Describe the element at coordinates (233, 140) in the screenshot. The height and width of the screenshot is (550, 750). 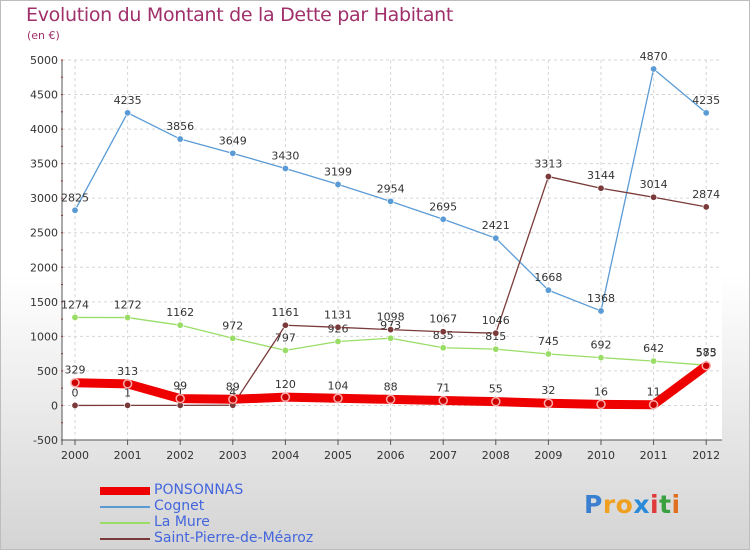
I see `data-label: 3649` at that location.